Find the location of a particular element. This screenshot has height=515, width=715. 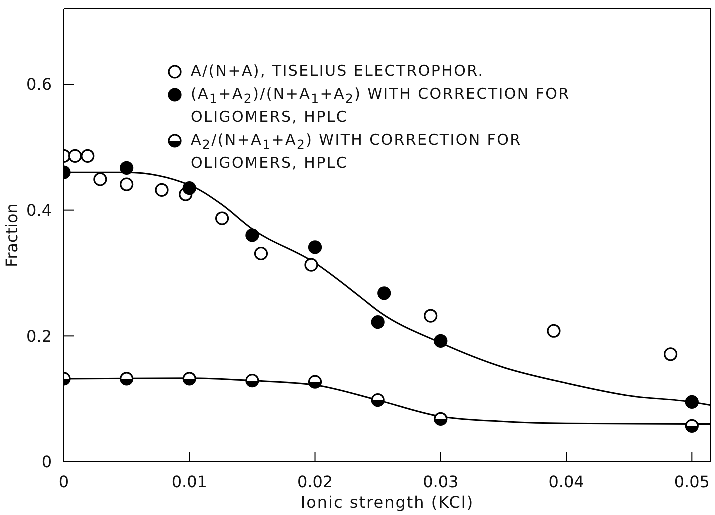

y-tick-label: 0 is located at coordinates (47, 462).